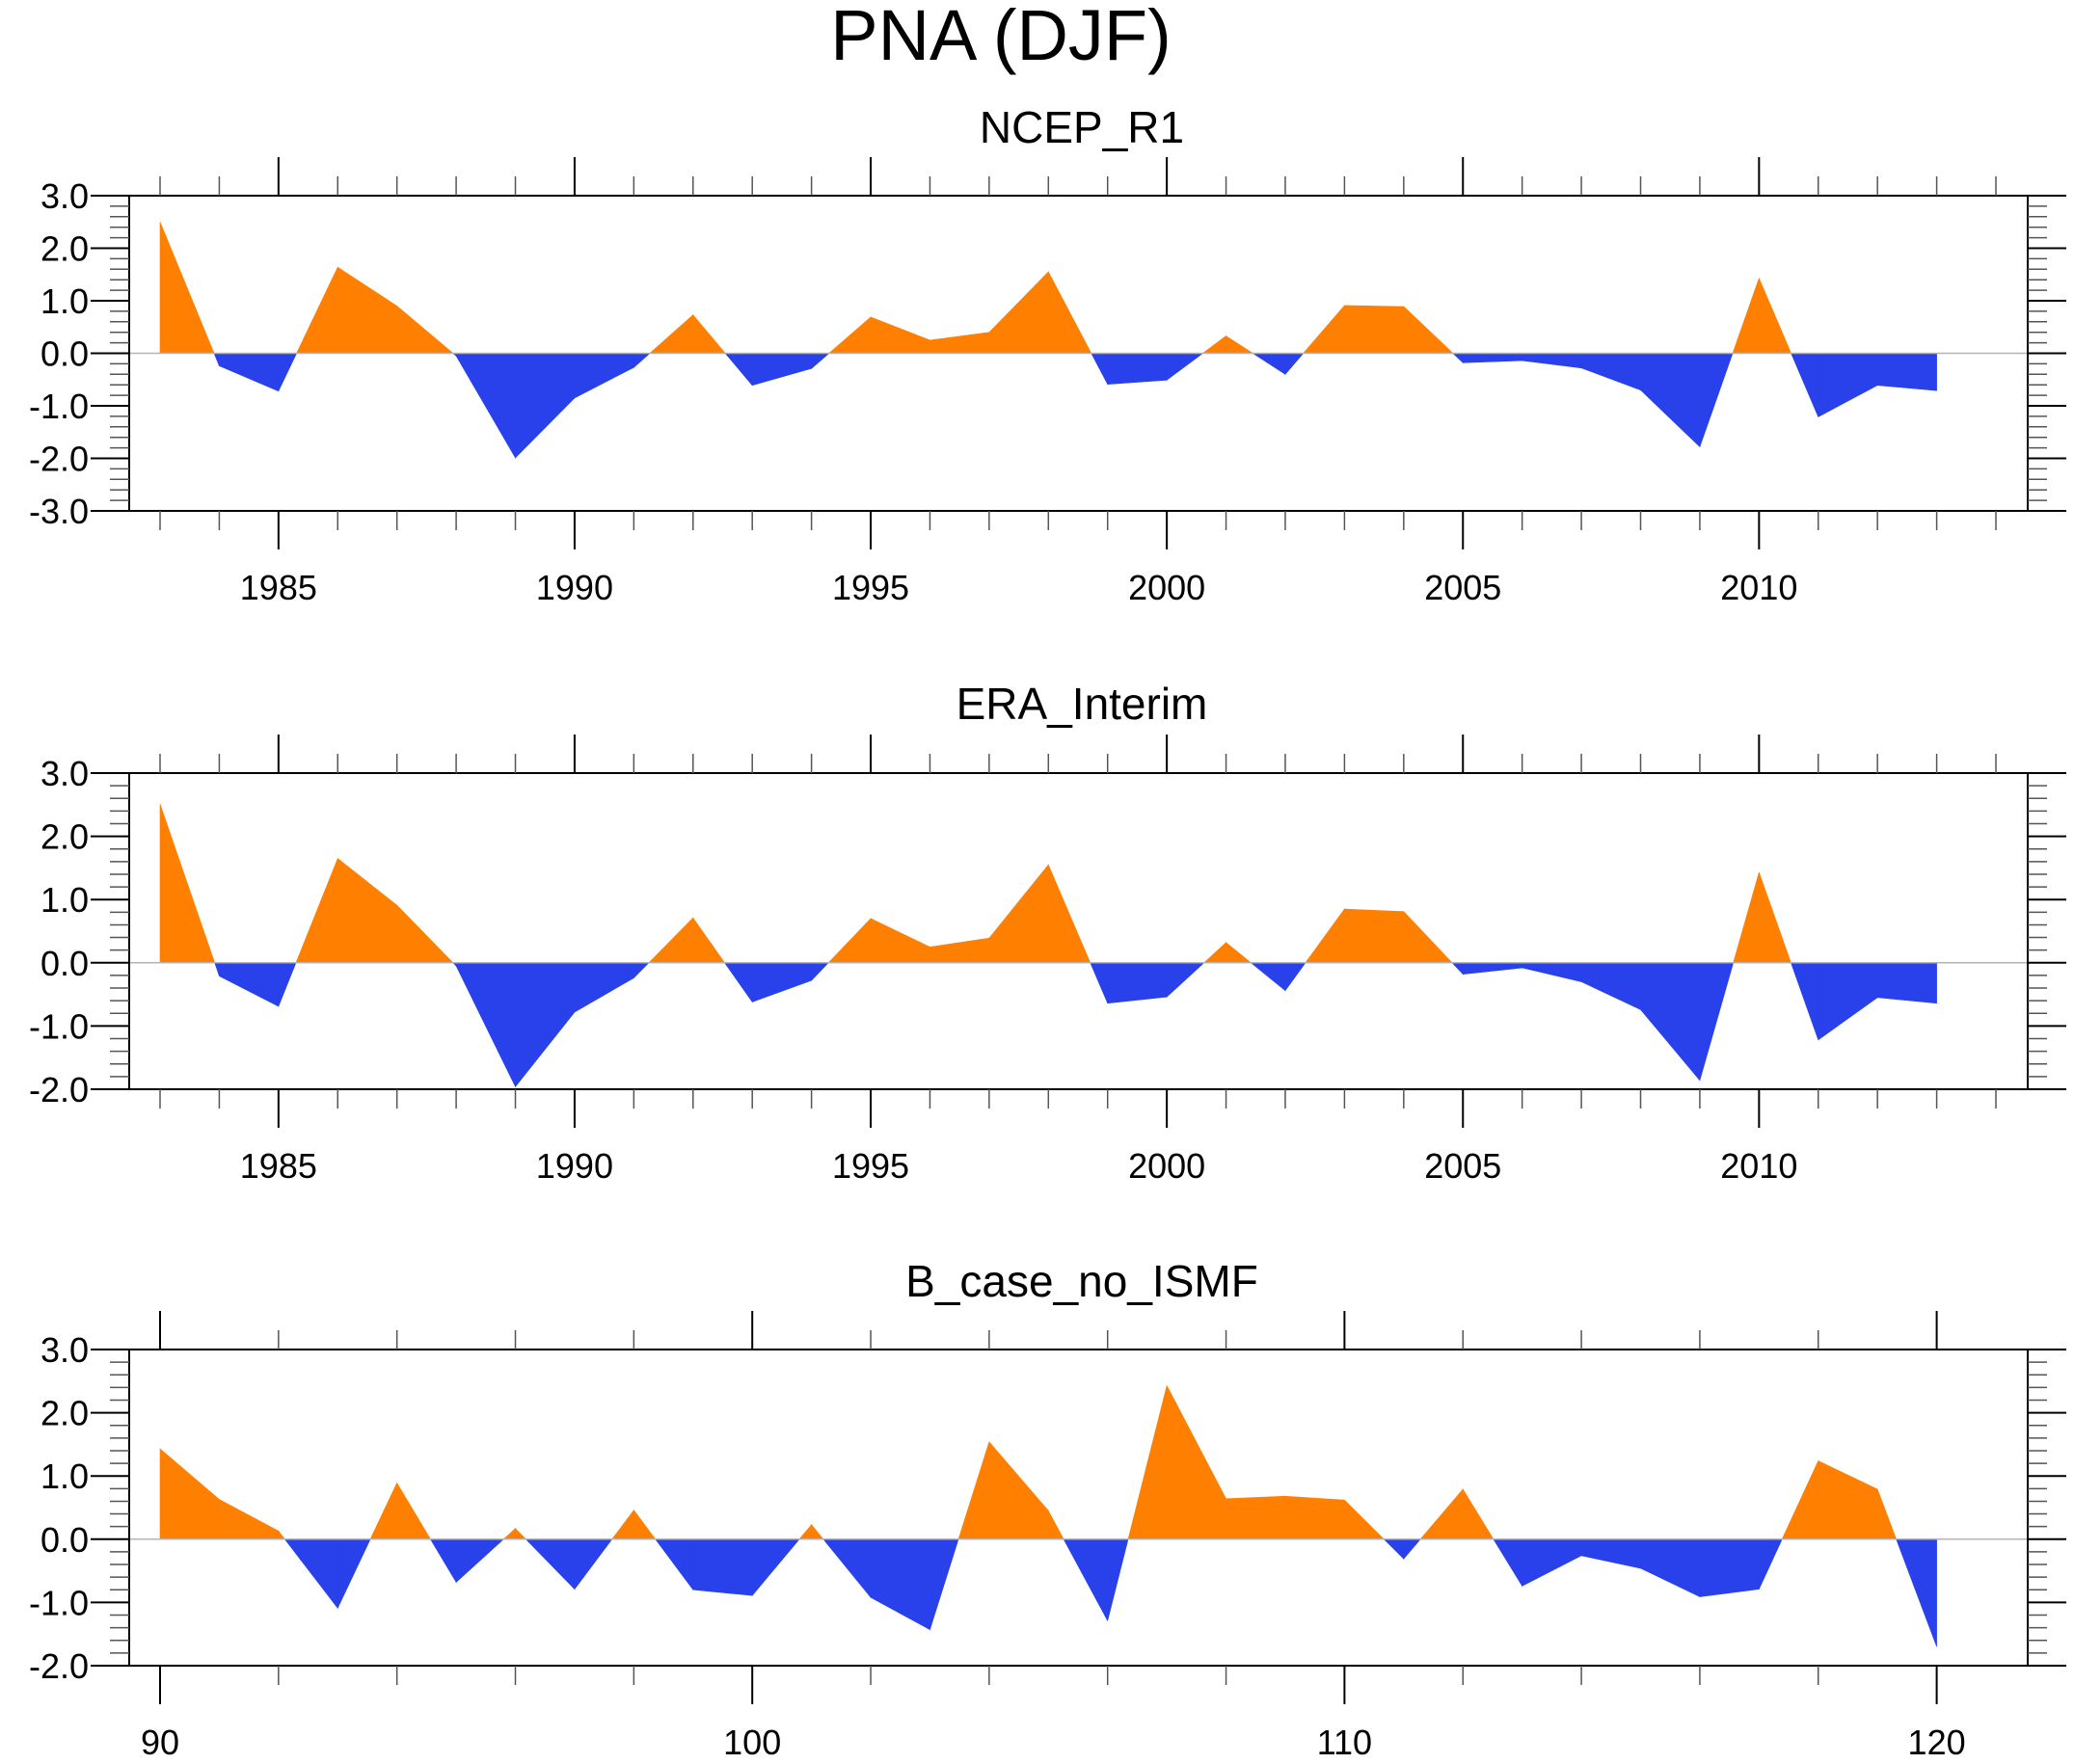 The width and height of the screenshot is (2074, 1764). What do you see at coordinates (64, 1476) in the screenshot?
I see `y-tick-label: 1.0` at bounding box center [64, 1476].